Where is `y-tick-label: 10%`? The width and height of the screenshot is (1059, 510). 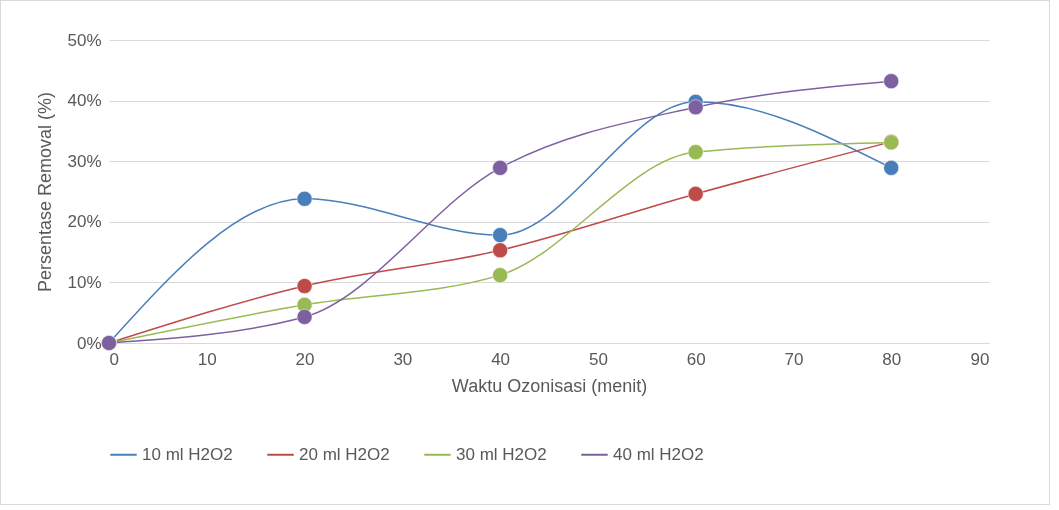
y-tick-label: 10% is located at coordinates (84, 282).